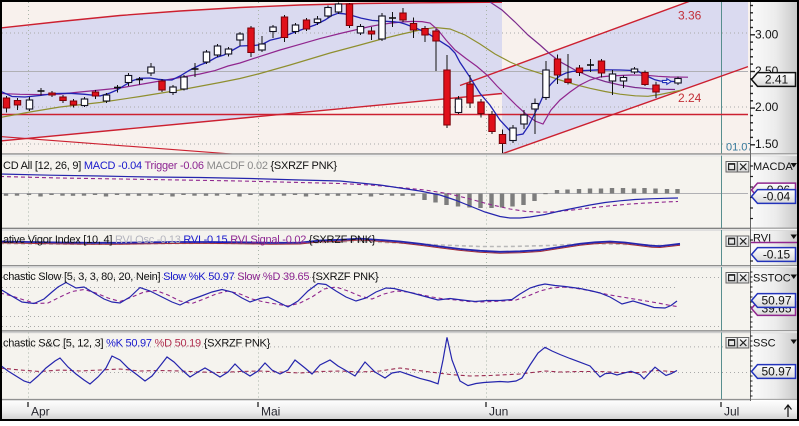  Describe the element at coordinates (731, 412) in the screenshot. I see `svg-text: Jul` at that location.